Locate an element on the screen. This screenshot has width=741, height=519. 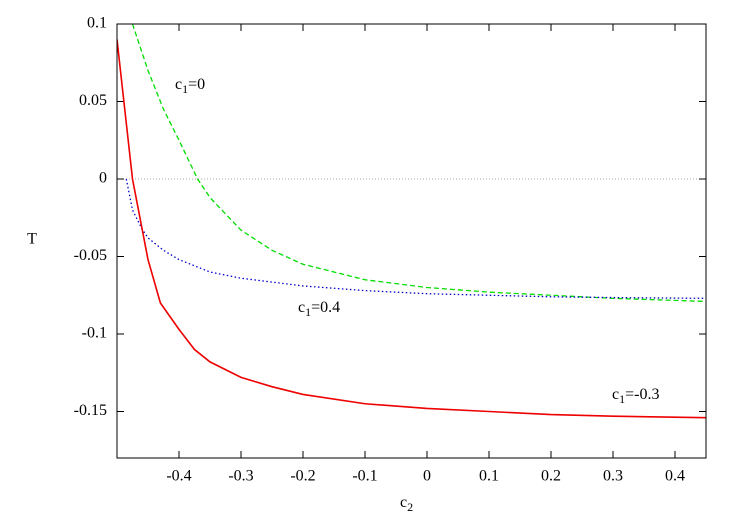
series-label: c1=0.4 is located at coordinates (319, 309).